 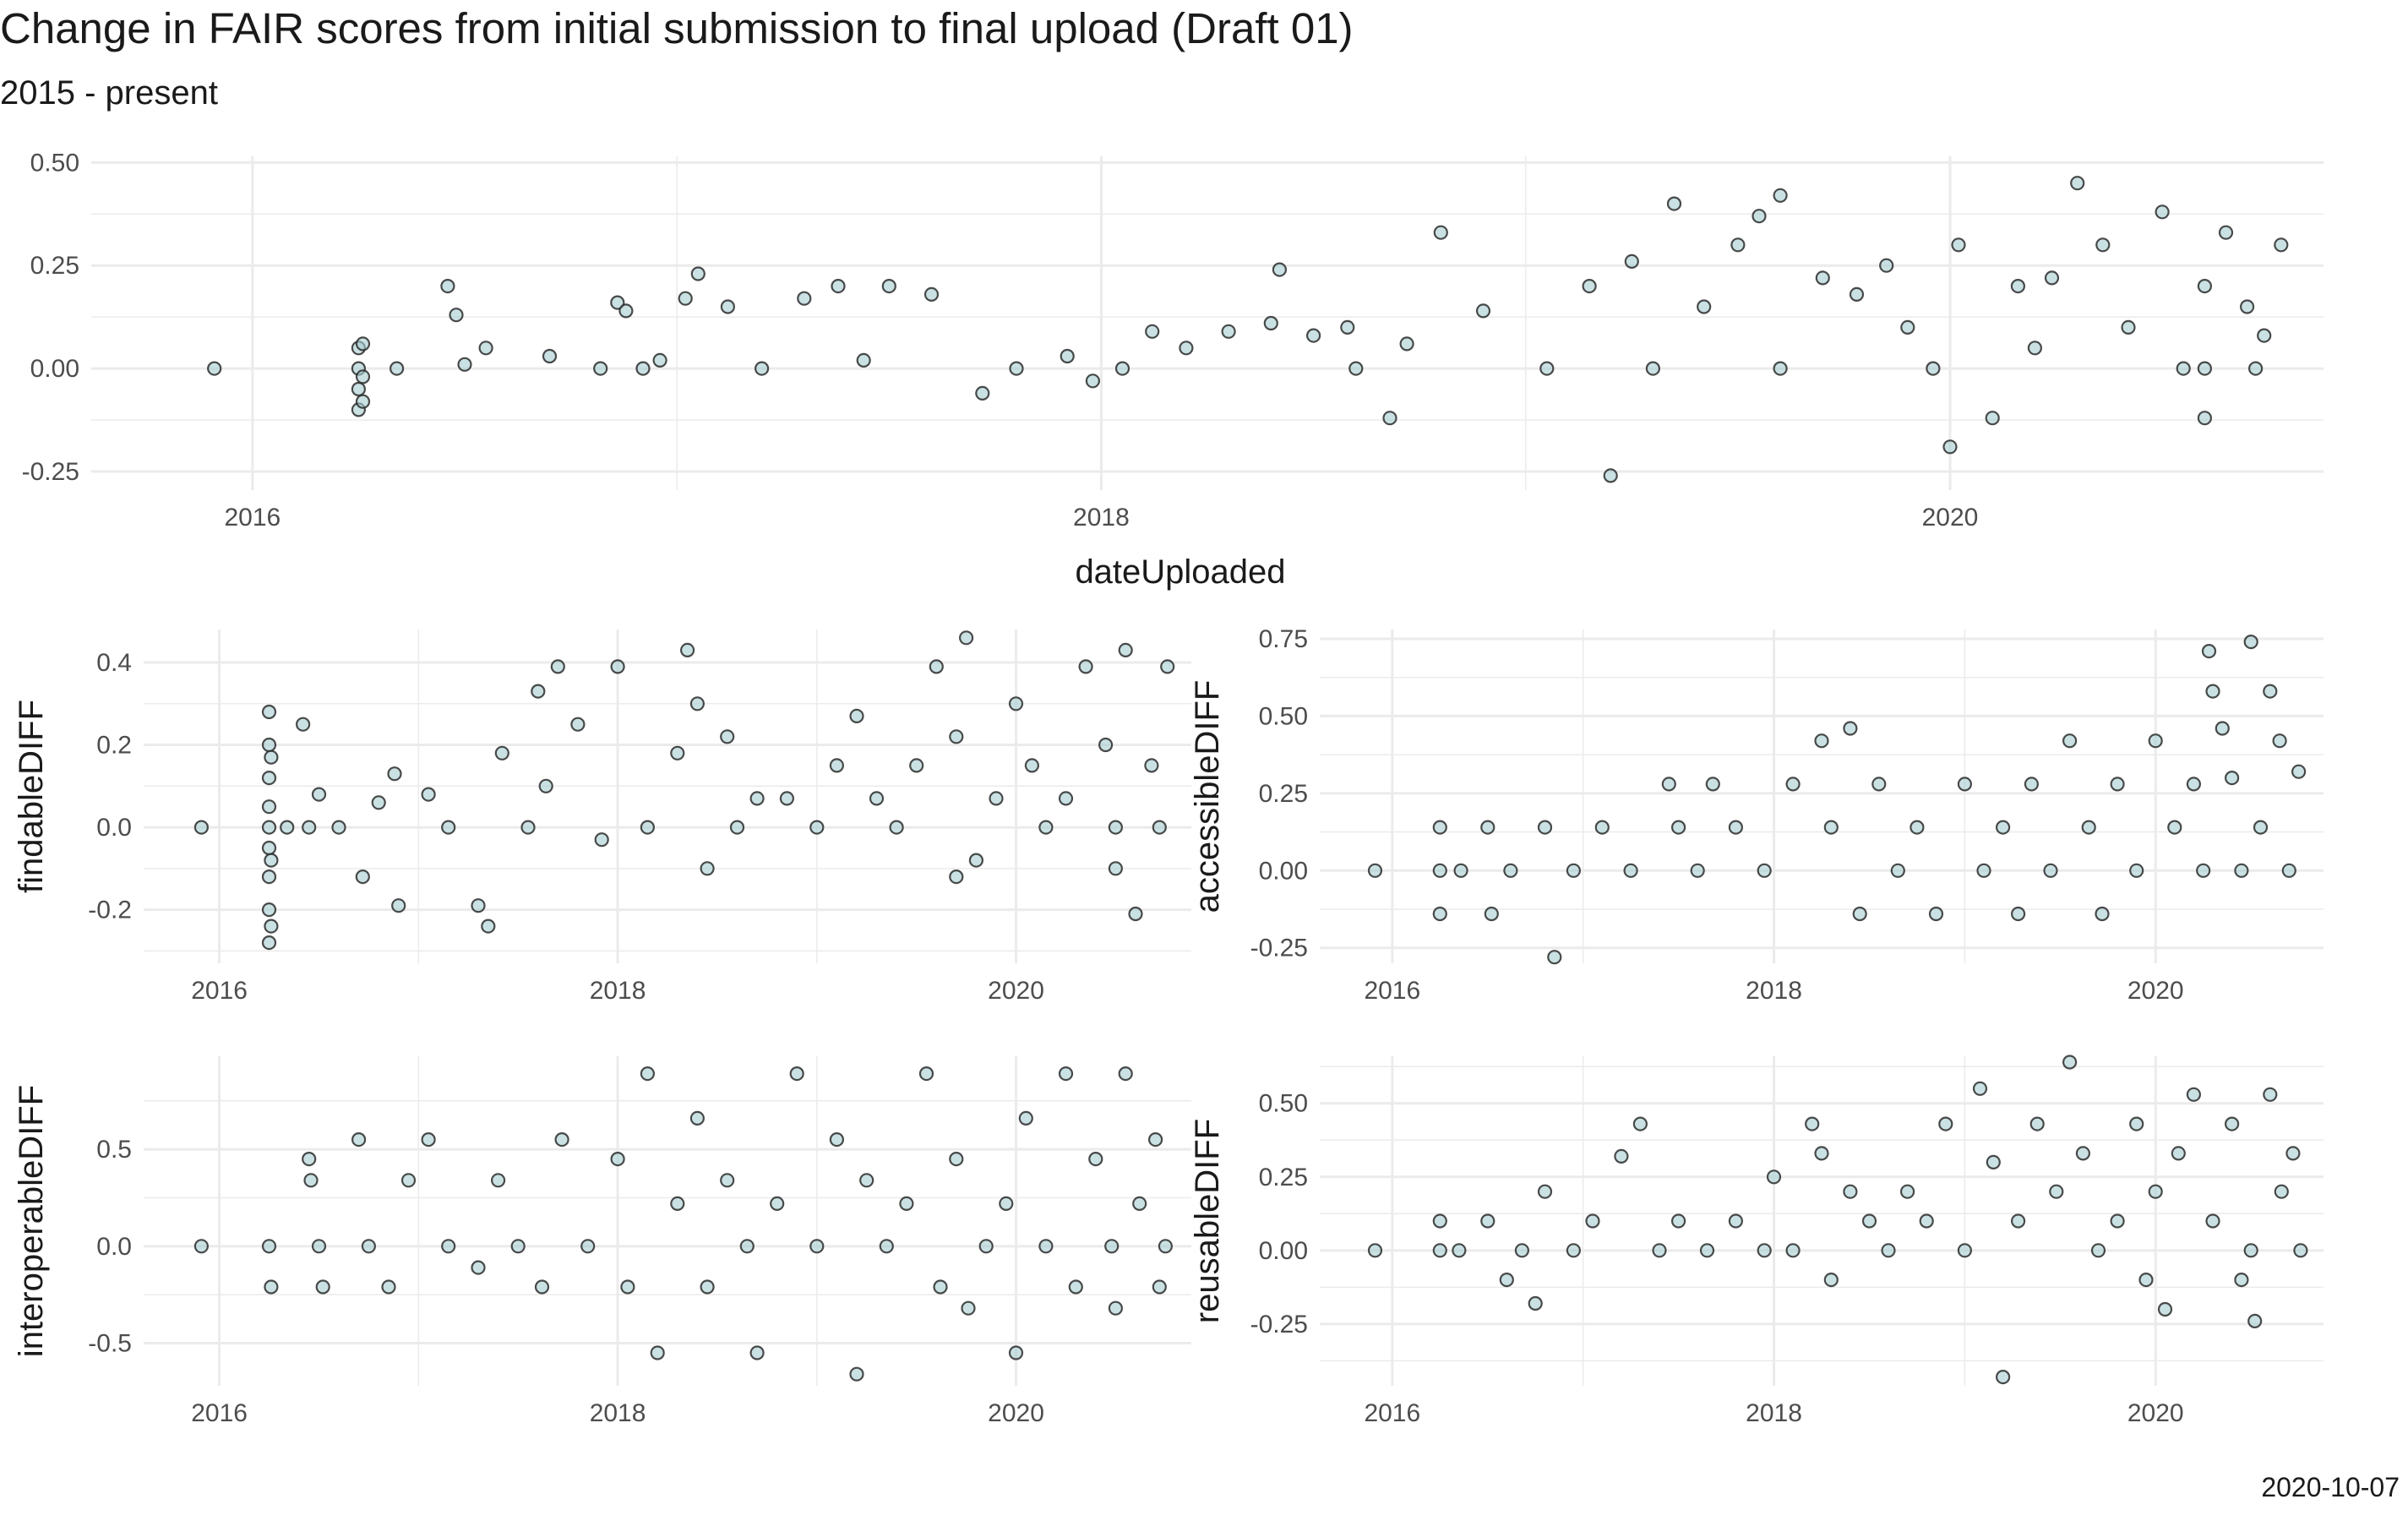 I want to click on points-accessibleDIFF, so click(x=1837, y=799).